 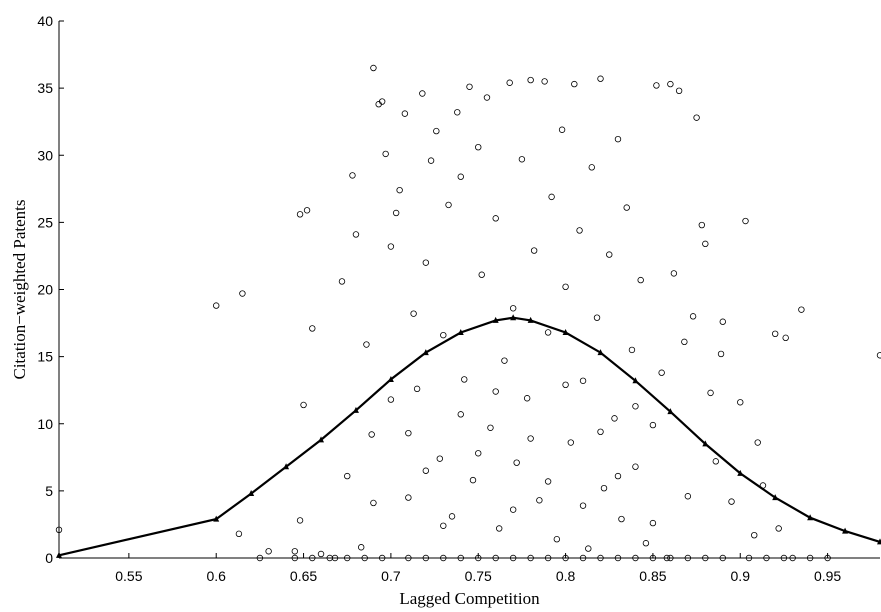 What do you see at coordinates (391, 576) in the screenshot?
I see `x-tick-label: 0.7` at bounding box center [391, 576].